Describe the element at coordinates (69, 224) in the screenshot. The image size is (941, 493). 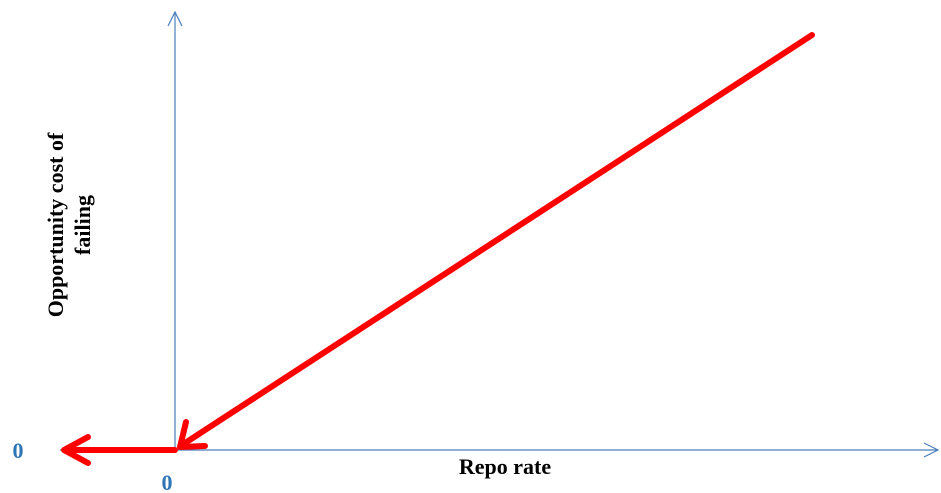
I see `y-axis-label: Opportunity cost of failing` at that location.